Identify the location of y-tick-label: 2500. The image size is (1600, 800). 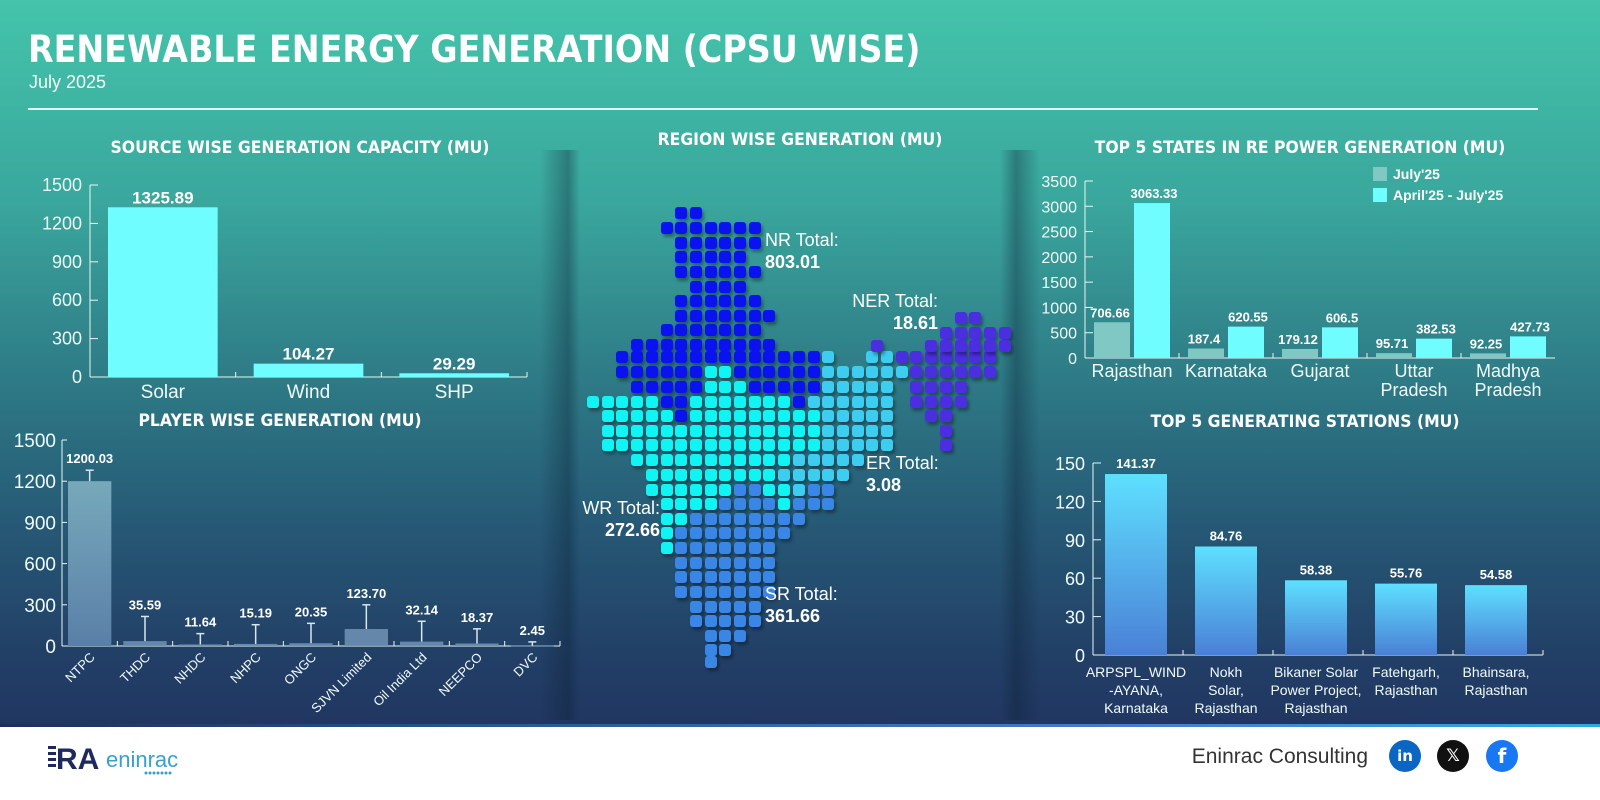
(1059, 233).